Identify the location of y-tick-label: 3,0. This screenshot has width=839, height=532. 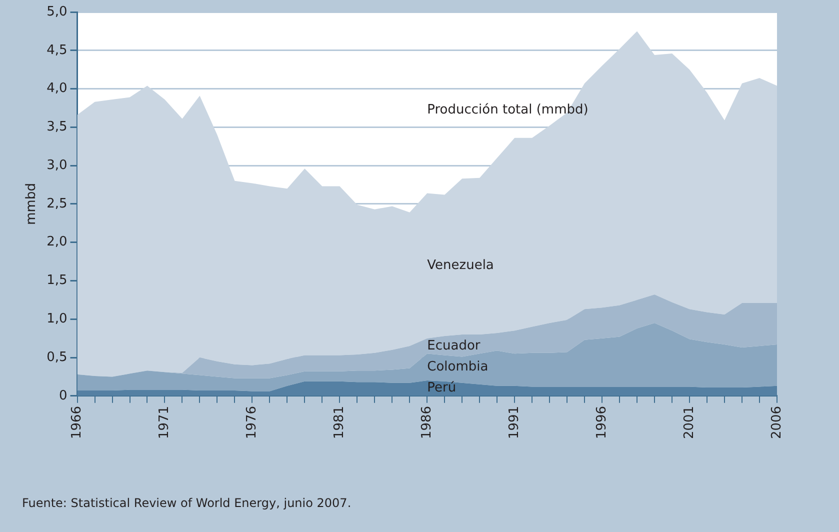
(57, 165).